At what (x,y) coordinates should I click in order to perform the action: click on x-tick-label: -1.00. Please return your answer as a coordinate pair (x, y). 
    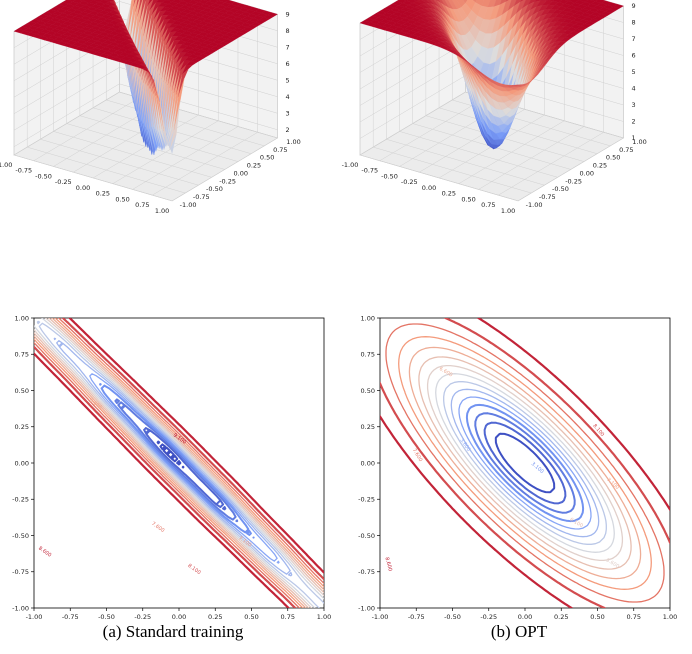
    Looking at the image, I should click on (6, 165).